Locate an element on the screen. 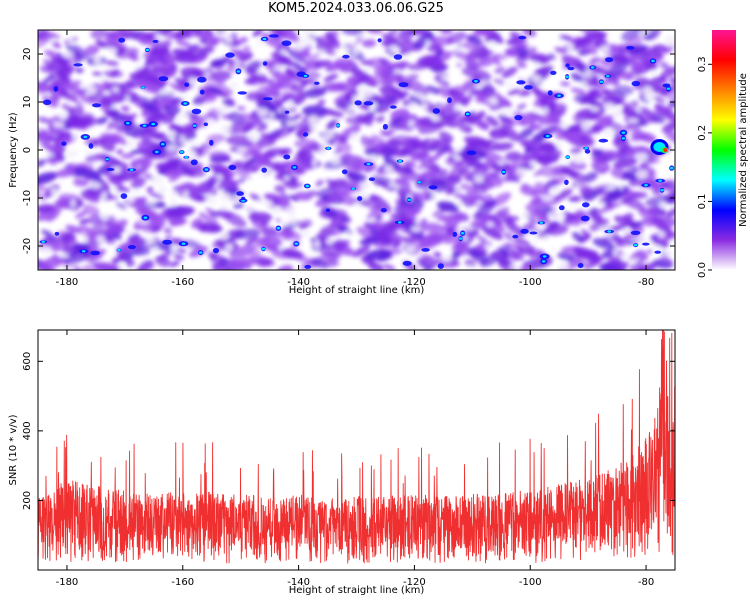 The height and width of the screenshot is (600, 750). snr-xlabel: Height of straight line (km) is located at coordinates (357, 590).